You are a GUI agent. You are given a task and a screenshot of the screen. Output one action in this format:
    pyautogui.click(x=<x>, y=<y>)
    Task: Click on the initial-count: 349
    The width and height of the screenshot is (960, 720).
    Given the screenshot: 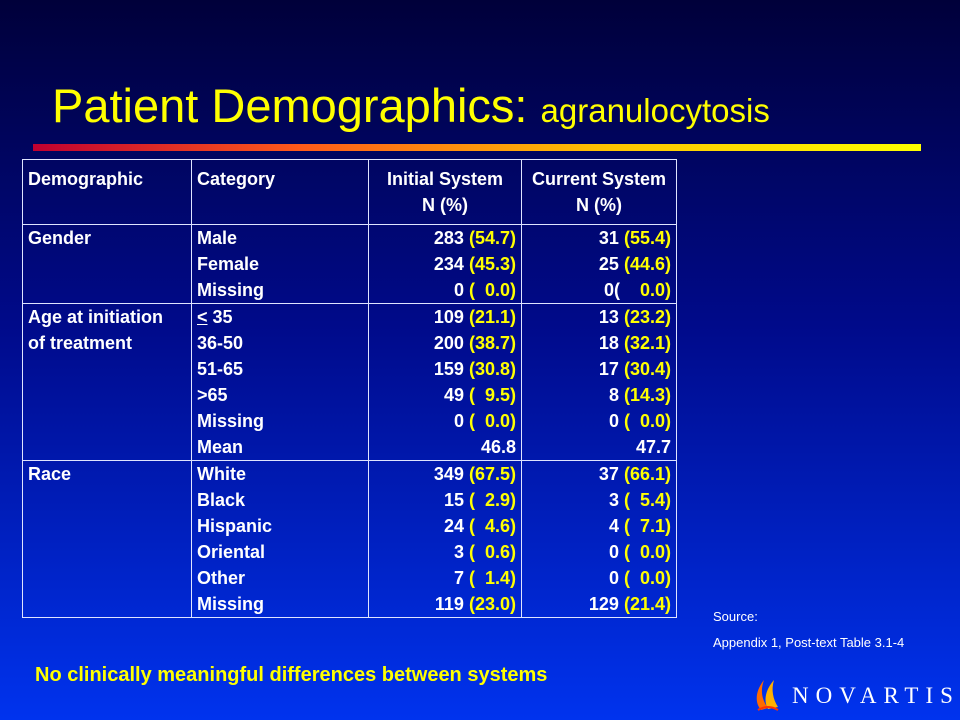 What is the action you would take?
    pyautogui.click(x=448, y=474)
    